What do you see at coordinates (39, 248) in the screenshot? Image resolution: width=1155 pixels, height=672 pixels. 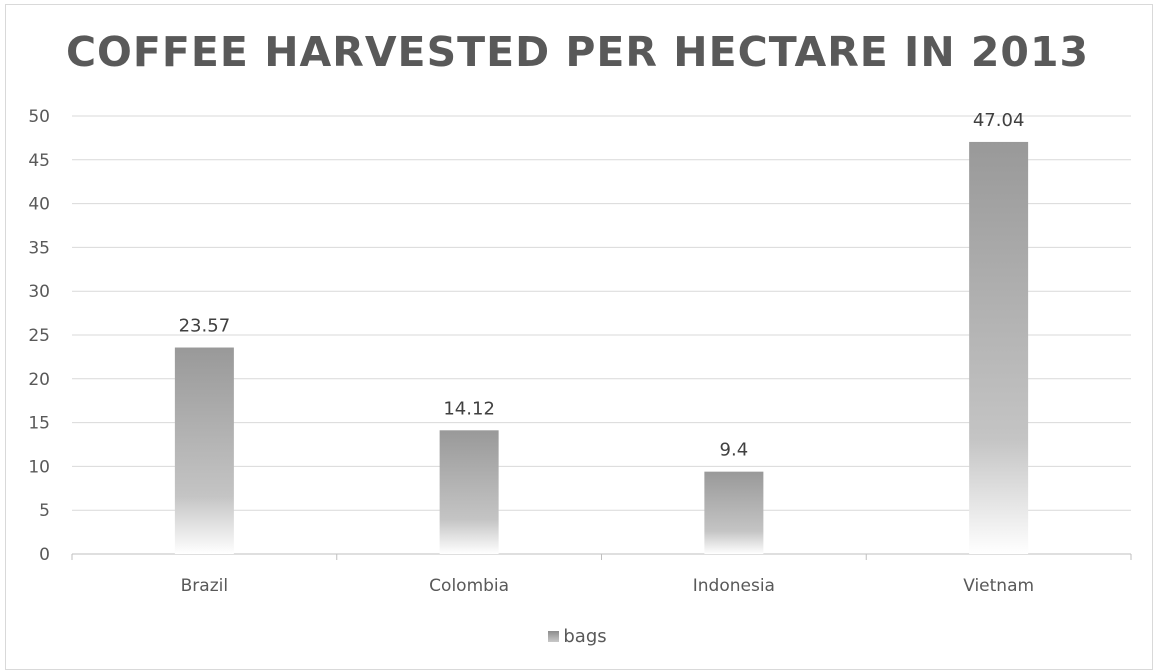 I see `y-tick-label: 35` at bounding box center [39, 248].